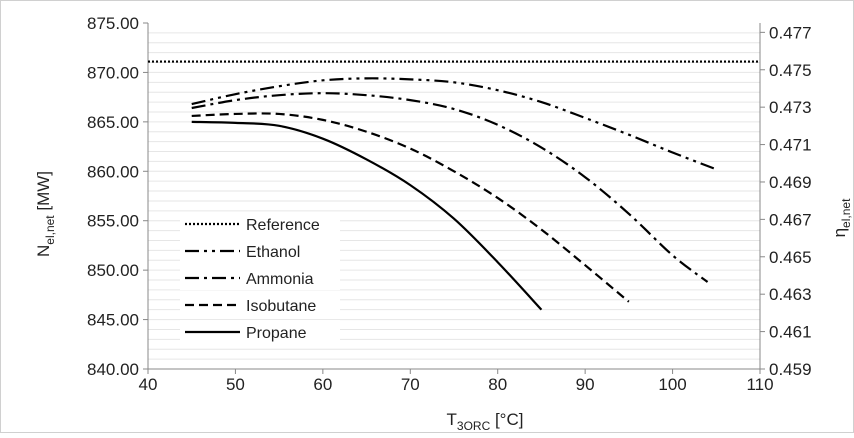  Describe the element at coordinates (790, 107) in the screenshot. I see `y2-tick-label: 0.473` at that location.